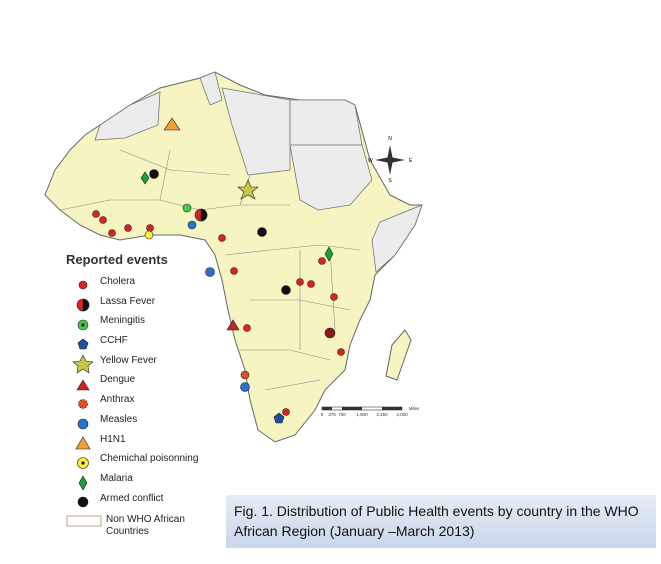 The image size is (661, 564). What do you see at coordinates (118, 281) in the screenshot?
I see `legend-item: Cholera` at bounding box center [118, 281].